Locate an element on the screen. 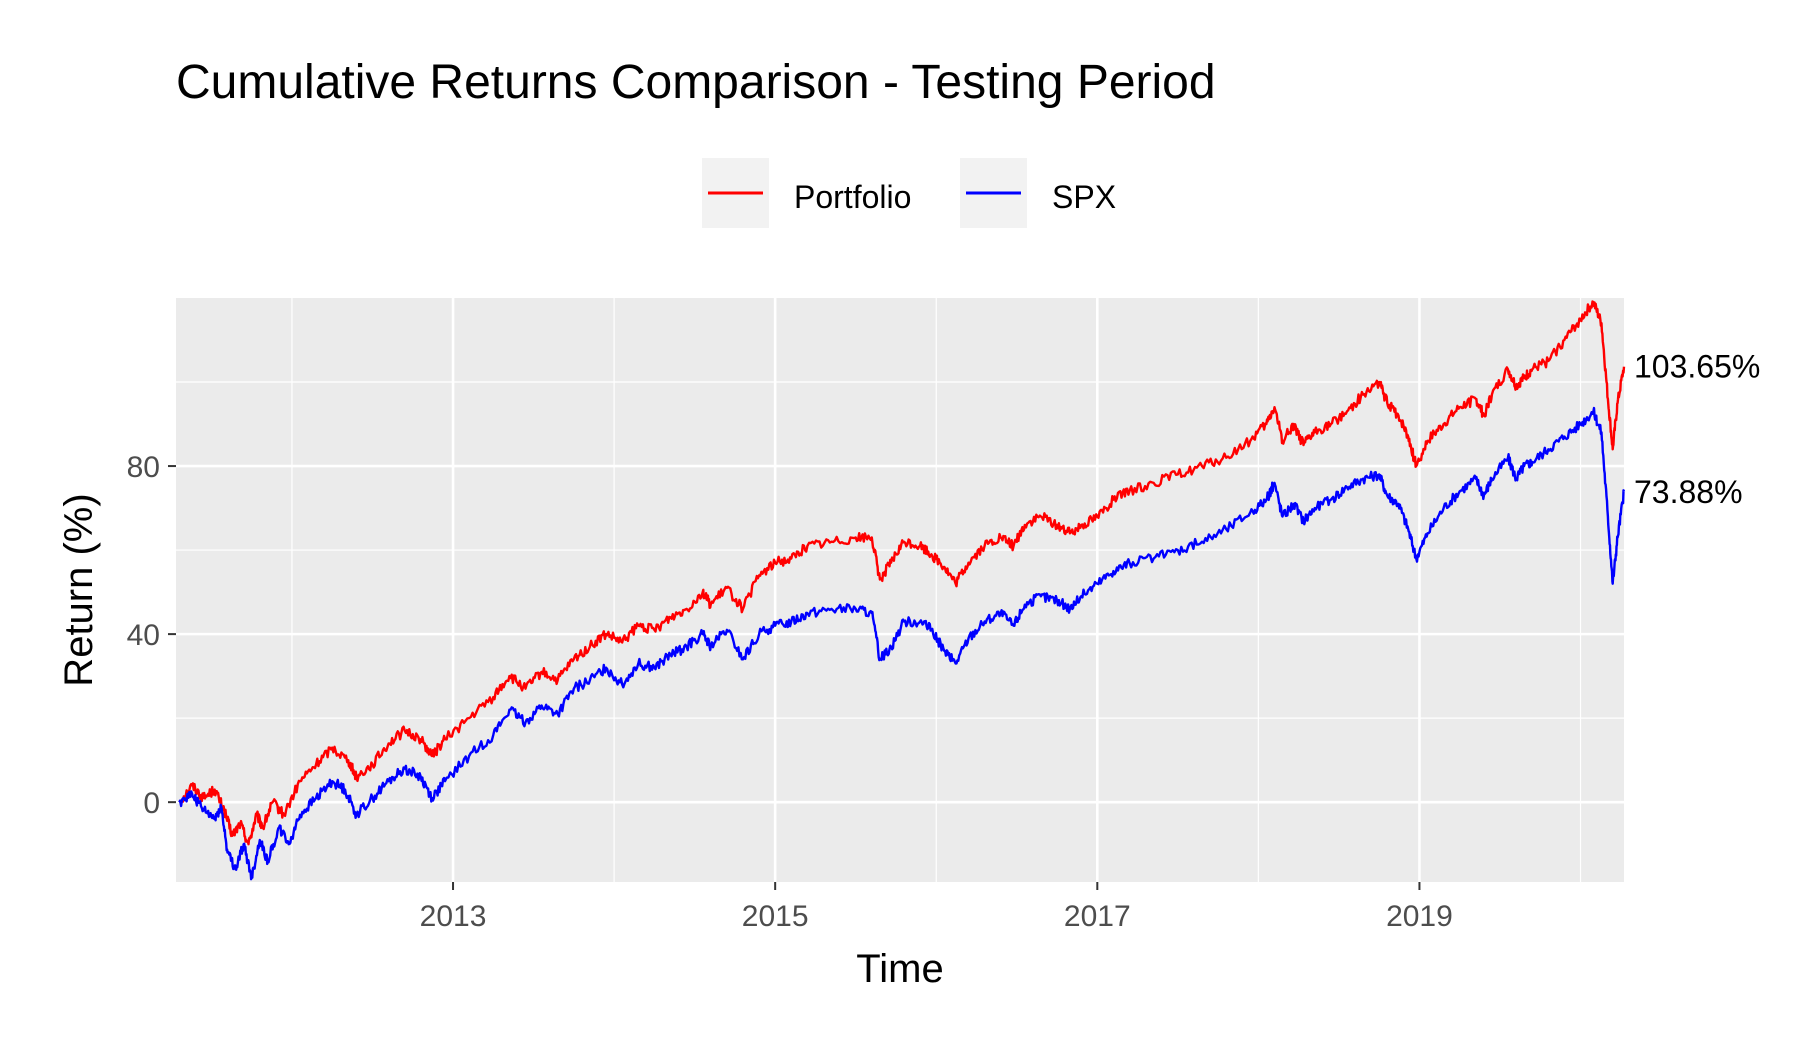 The image size is (1800, 1050). y-axis: 0 40 80 is located at coordinates (151, 635).